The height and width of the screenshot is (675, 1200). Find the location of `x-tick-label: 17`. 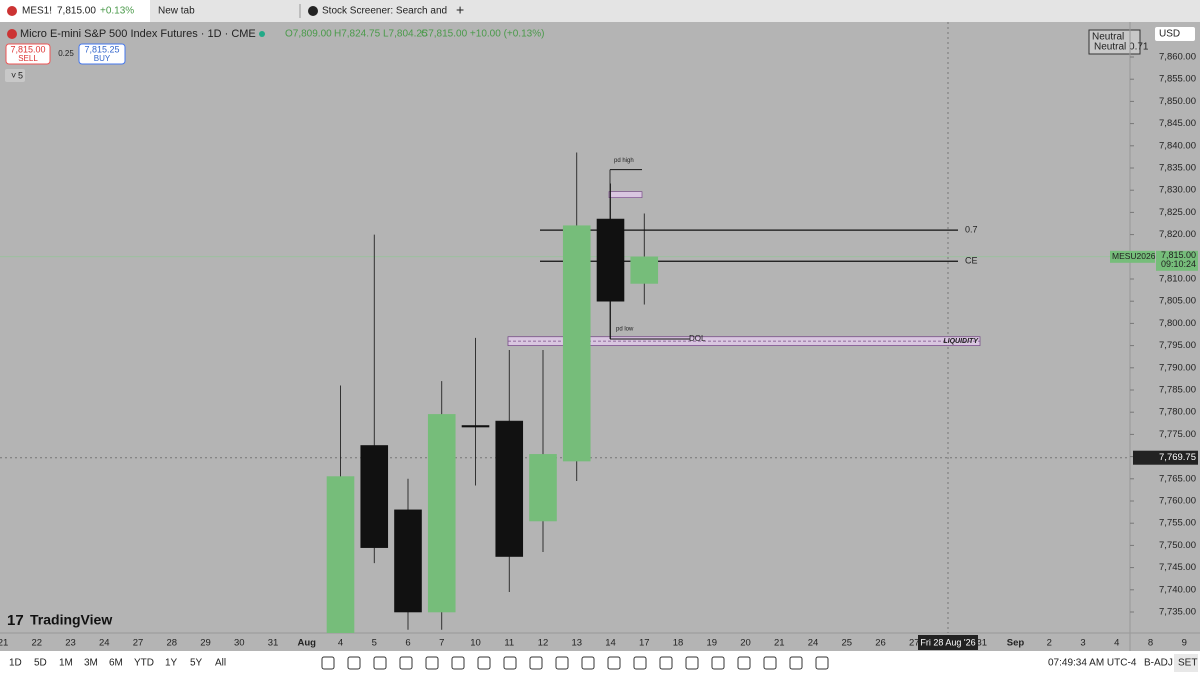

x-tick-label: 17 is located at coordinates (644, 643).